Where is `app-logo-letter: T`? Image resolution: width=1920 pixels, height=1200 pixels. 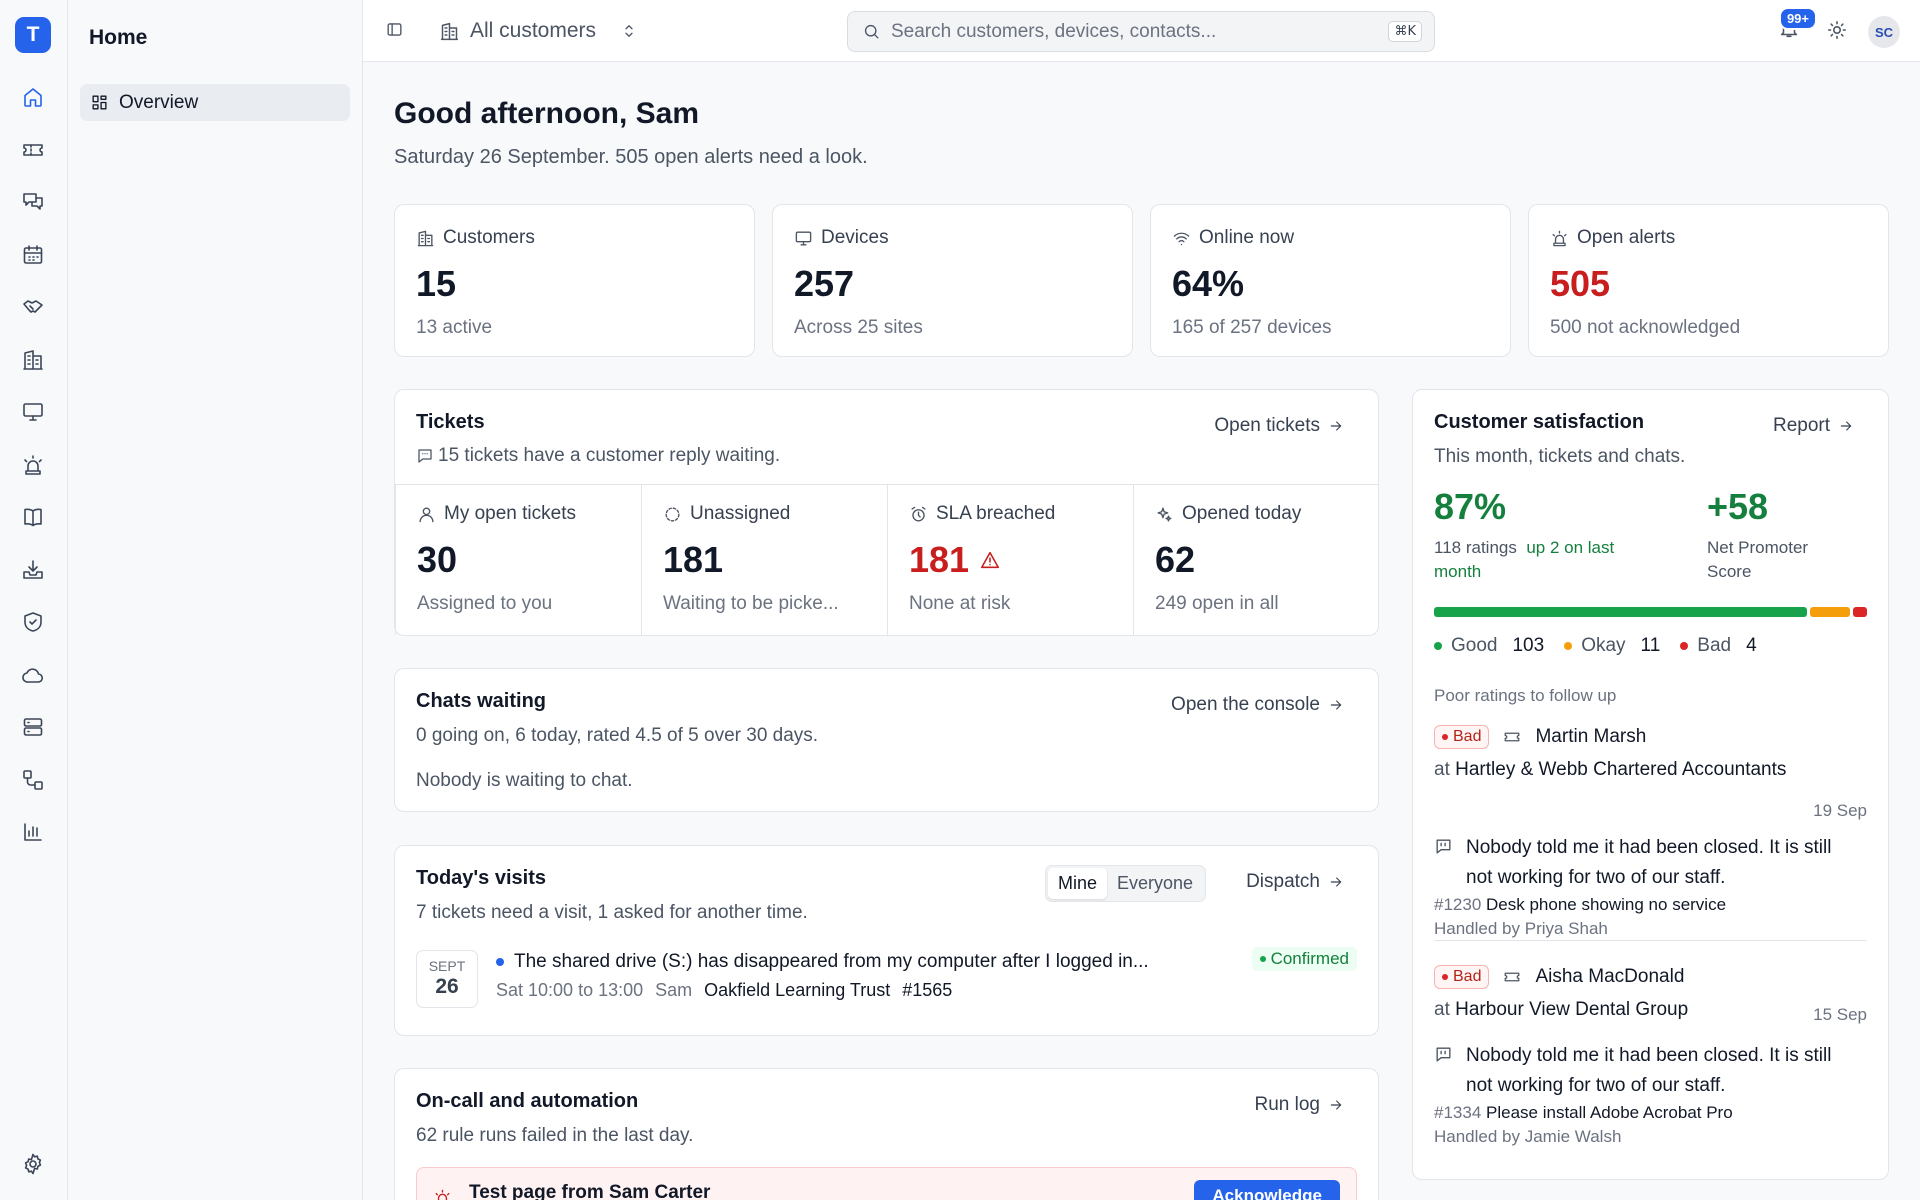
app-logo-letter: T is located at coordinates (33, 34).